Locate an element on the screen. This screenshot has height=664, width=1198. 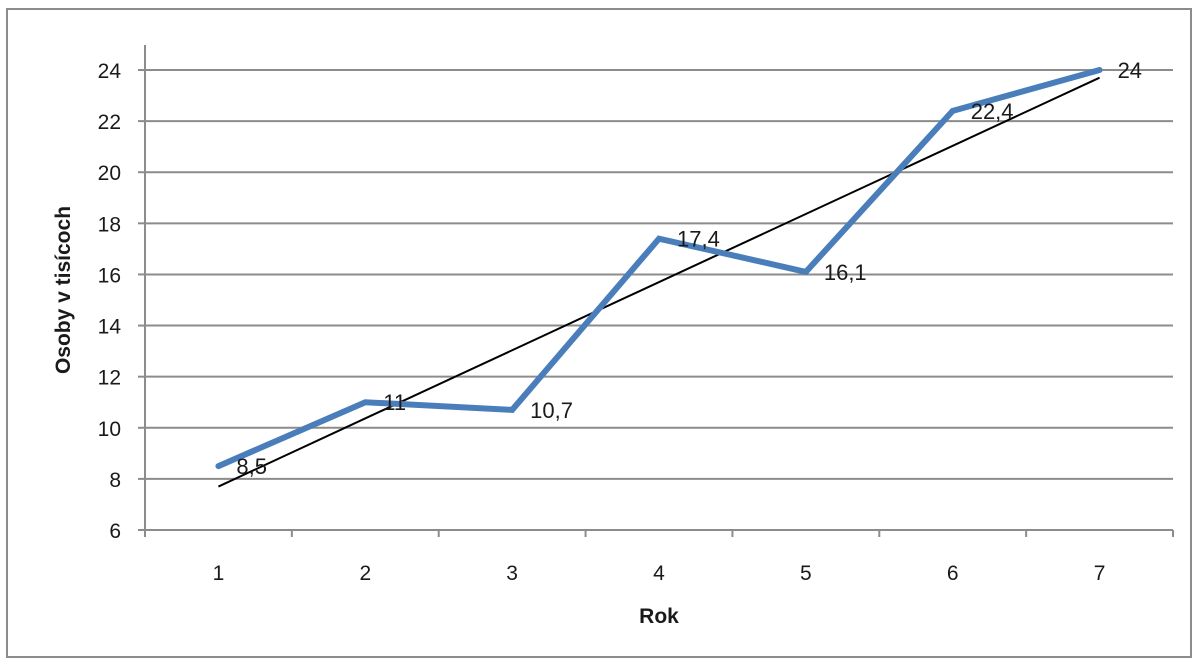
y-tick-label: 10 is located at coordinates (109, 429).